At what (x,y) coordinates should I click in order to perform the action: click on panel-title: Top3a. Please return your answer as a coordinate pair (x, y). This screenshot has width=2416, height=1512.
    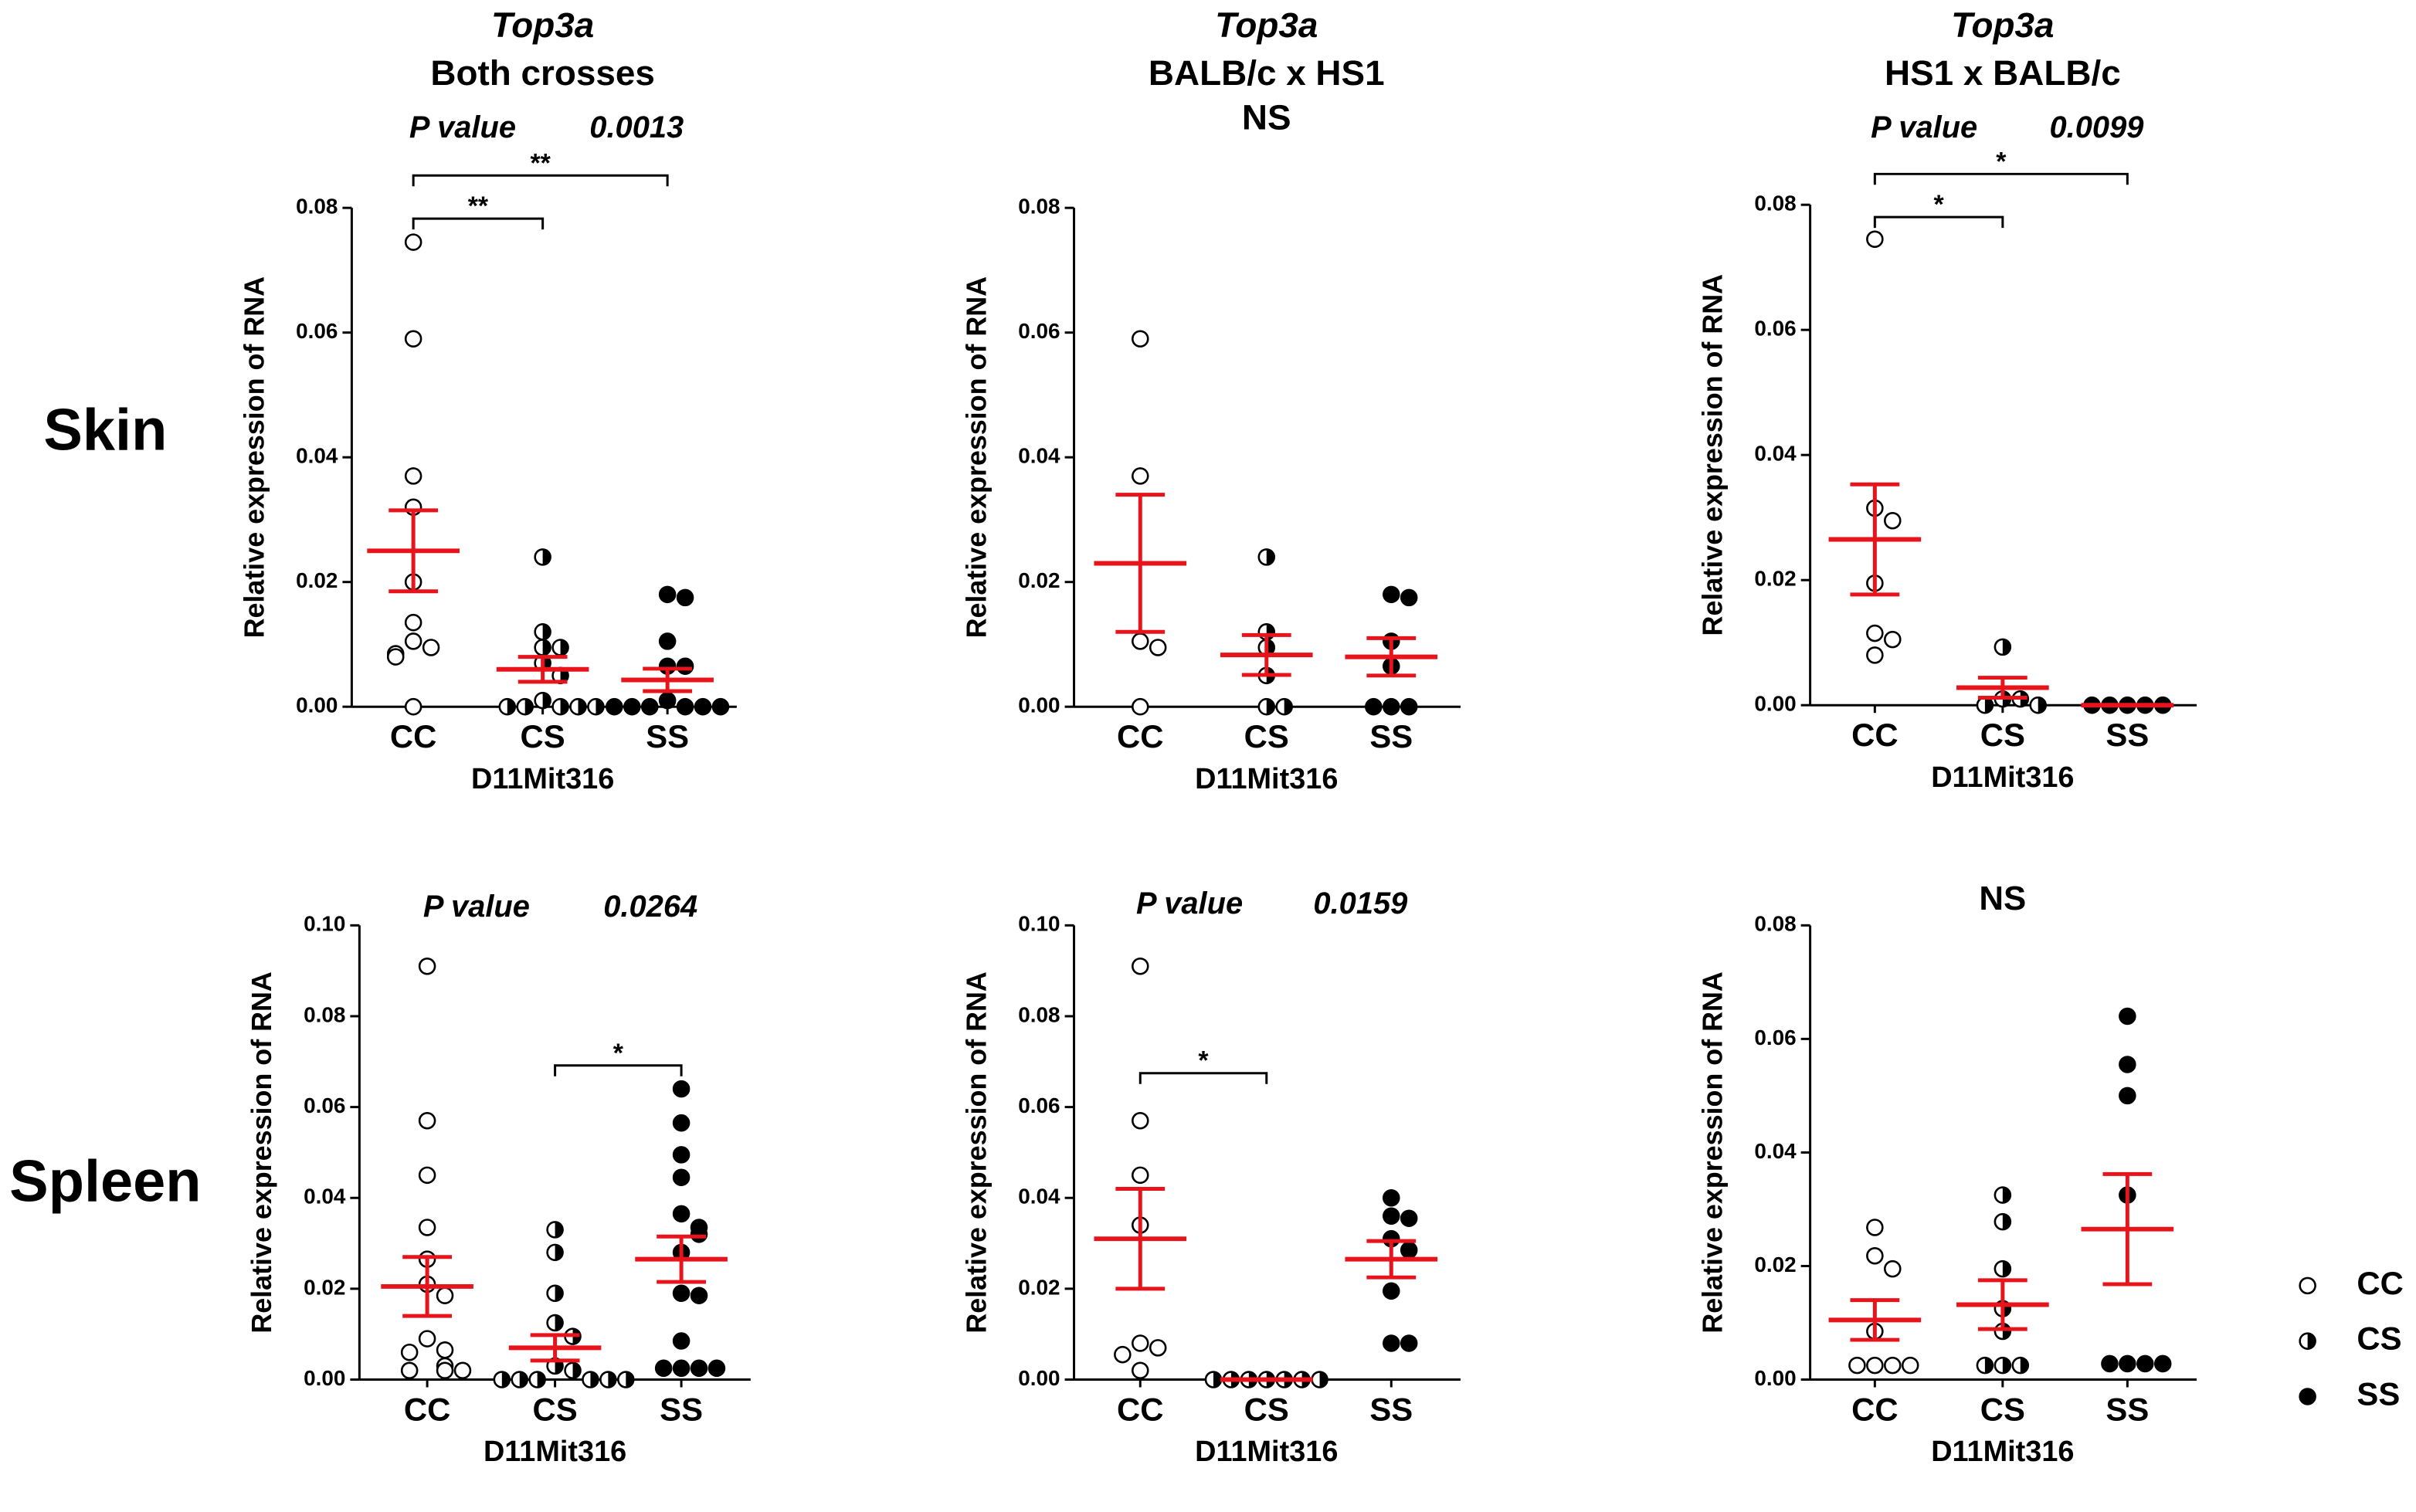
    Looking at the image, I should click on (2002, 25).